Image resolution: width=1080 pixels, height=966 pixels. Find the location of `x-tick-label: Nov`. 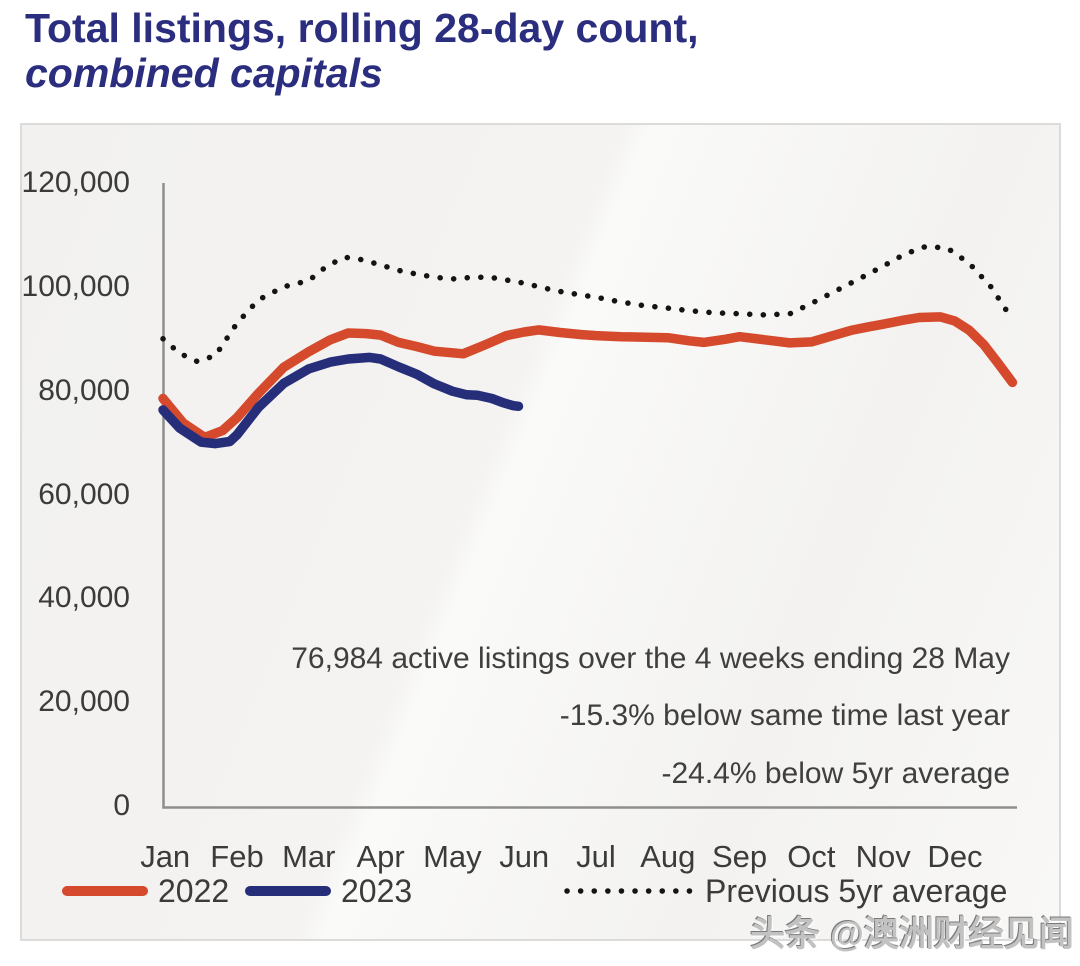

x-tick-label: Nov is located at coordinates (883, 856).